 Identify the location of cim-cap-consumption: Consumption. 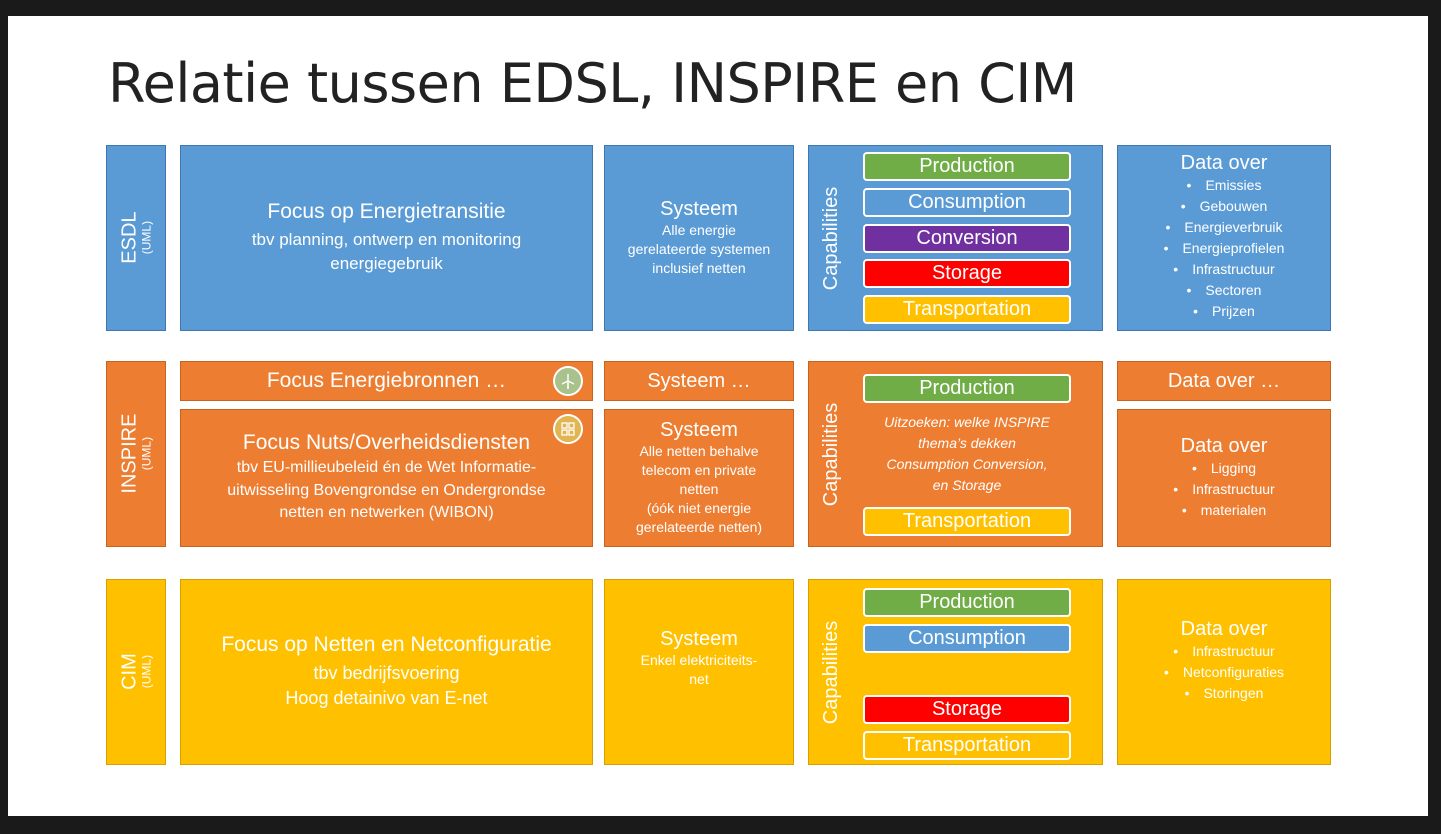
(967, 638).